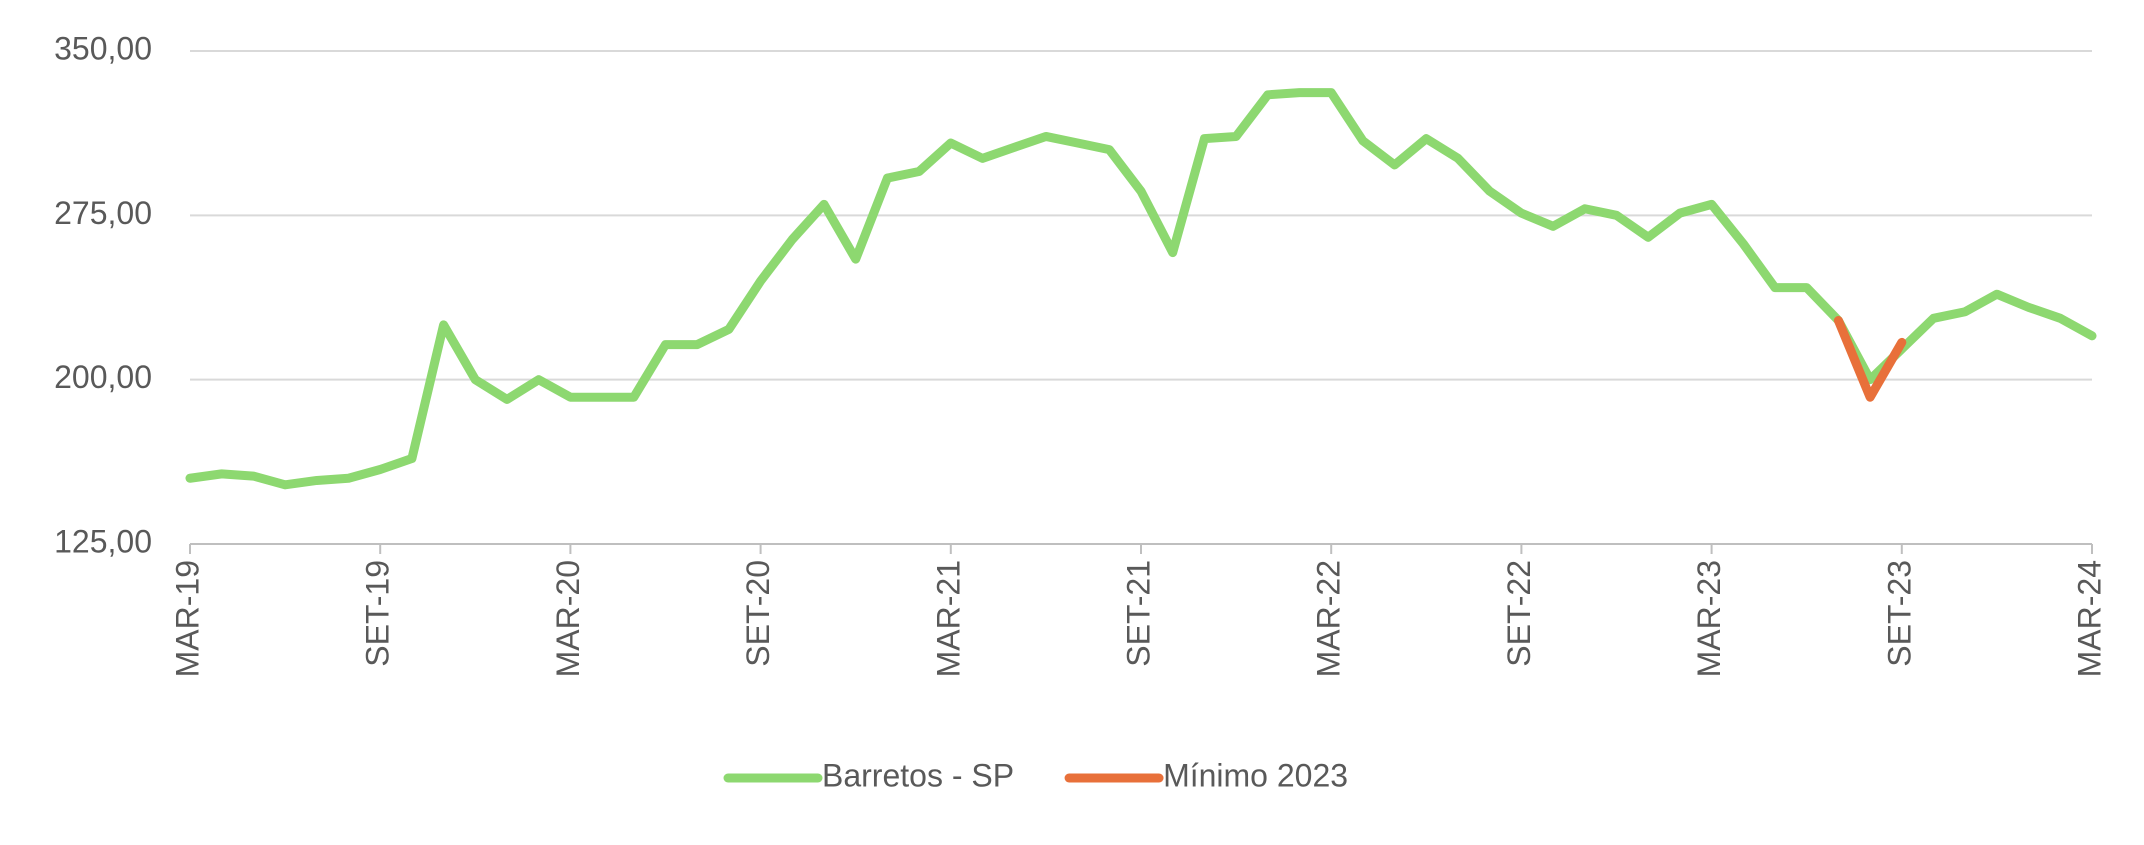 This screenshot has width=2144, height=845. What do you see at coordinates (1329, 618) in the screenshot?
I see `x-tick-label: MAR-22` at bounding box center [1329, 618].